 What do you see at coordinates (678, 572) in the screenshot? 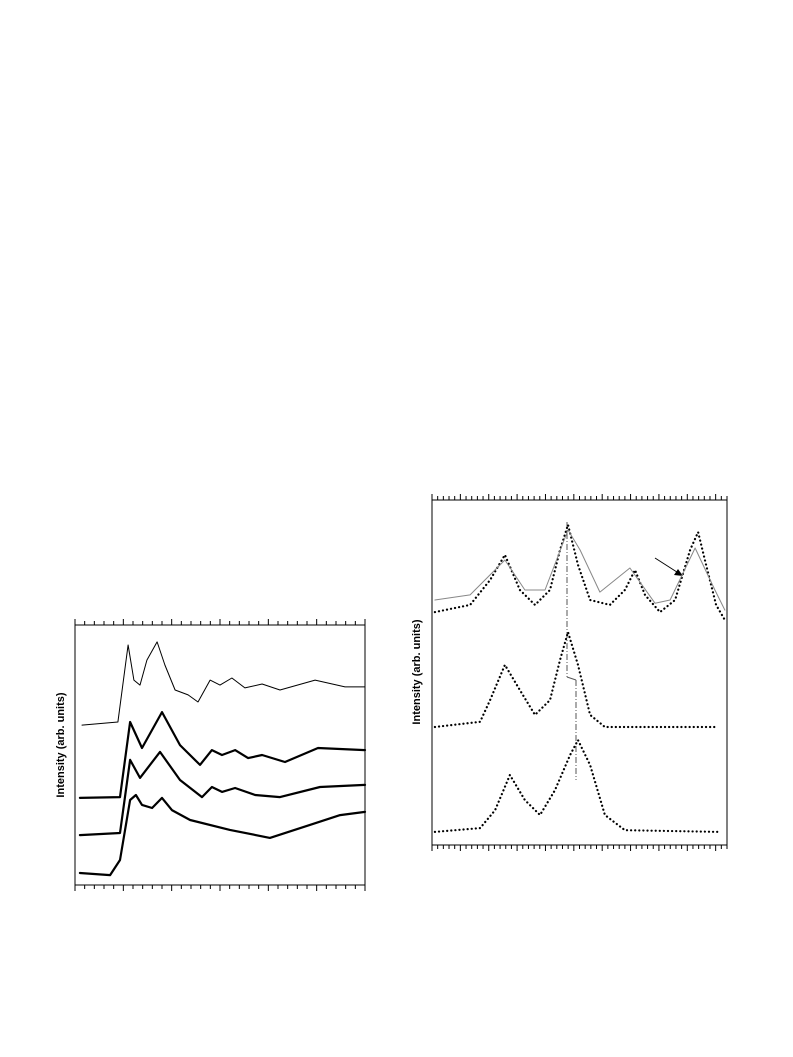
I see `arrow-head` at bounding box center [678, 572].